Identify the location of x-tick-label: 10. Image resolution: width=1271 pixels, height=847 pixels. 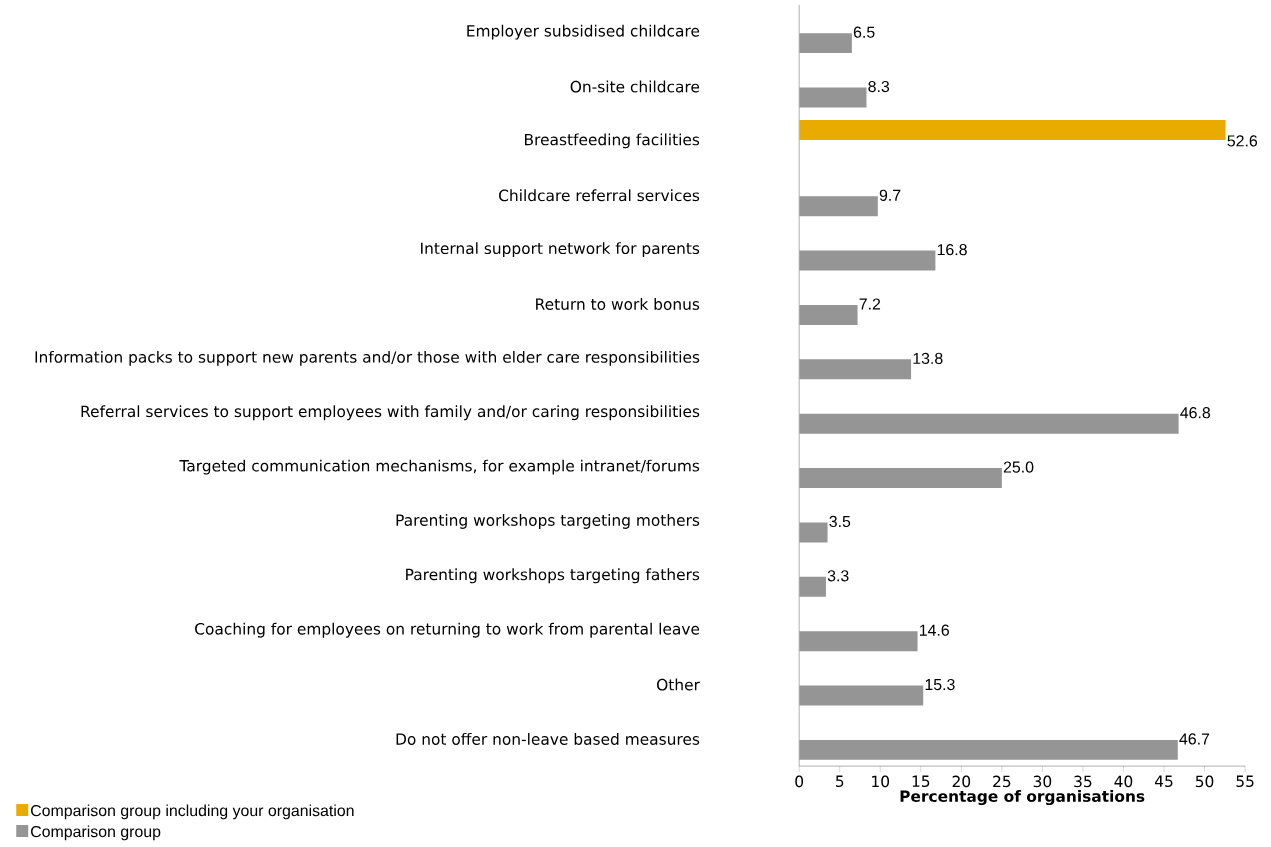
(881, 781).